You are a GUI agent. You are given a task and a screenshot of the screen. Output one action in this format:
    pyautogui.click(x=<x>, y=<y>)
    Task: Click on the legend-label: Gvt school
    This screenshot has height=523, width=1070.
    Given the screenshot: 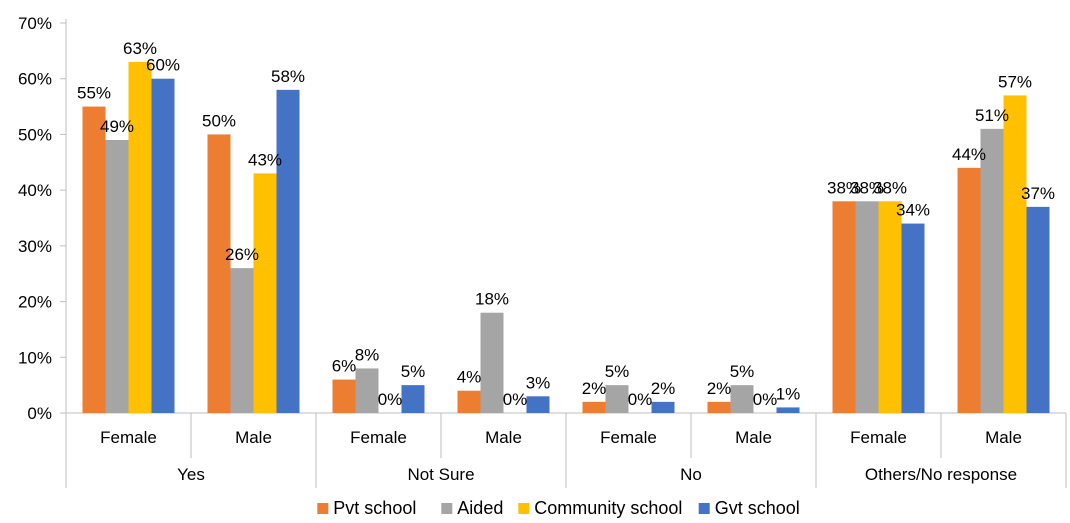 What is the action you would take?
    pyautogui.click(x=757, y=508)
    